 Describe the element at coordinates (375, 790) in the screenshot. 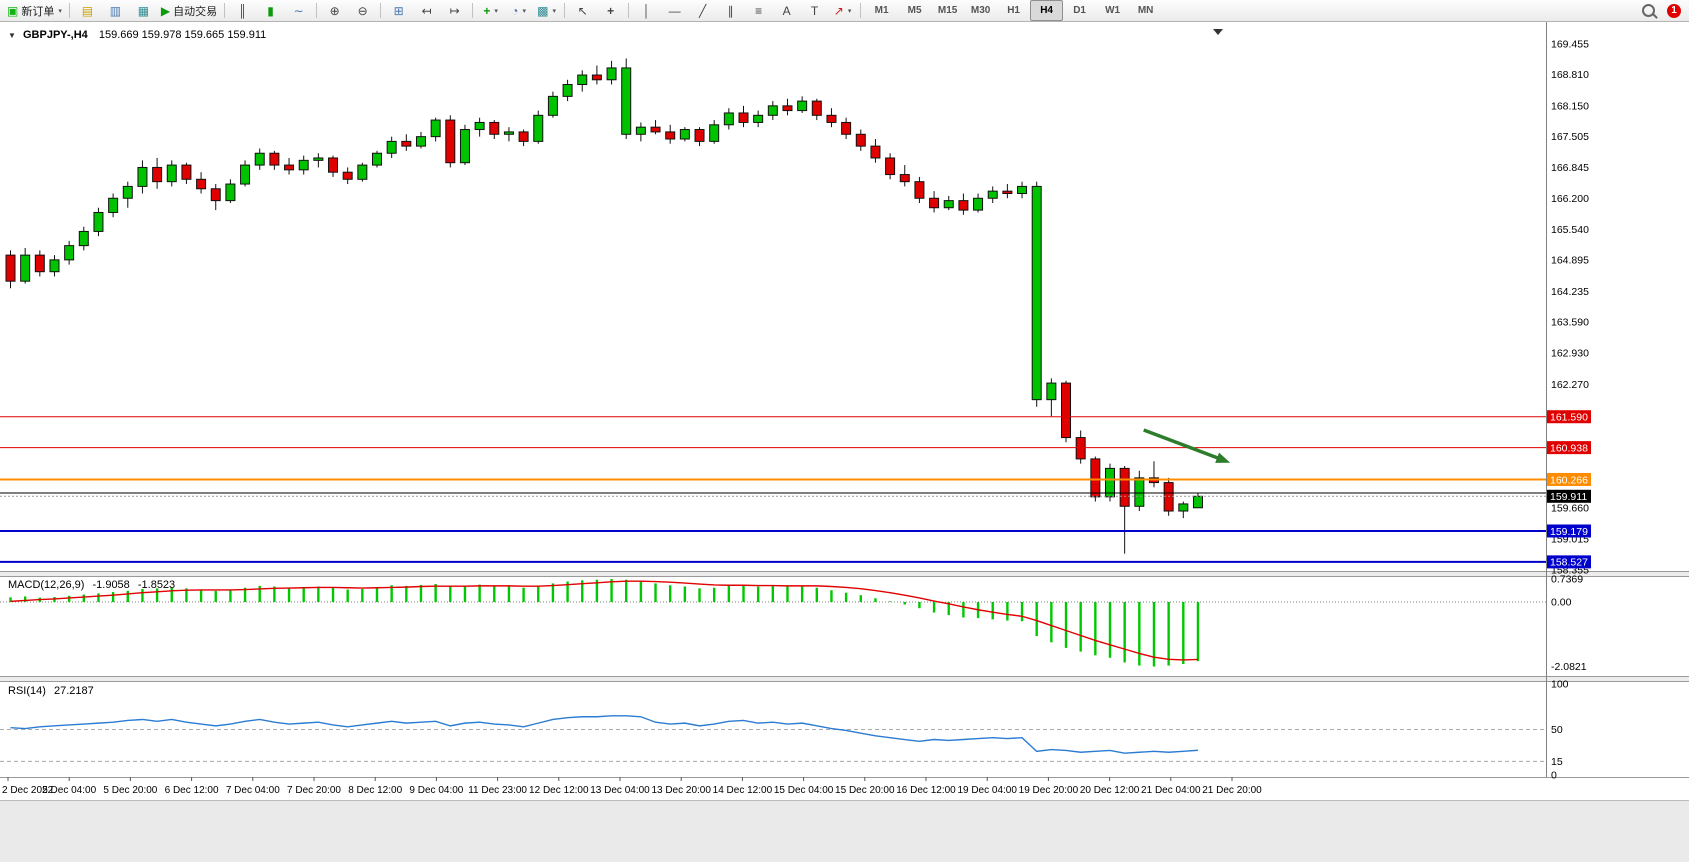

I see `svg-text: 8 Dec 12:00` at that location.